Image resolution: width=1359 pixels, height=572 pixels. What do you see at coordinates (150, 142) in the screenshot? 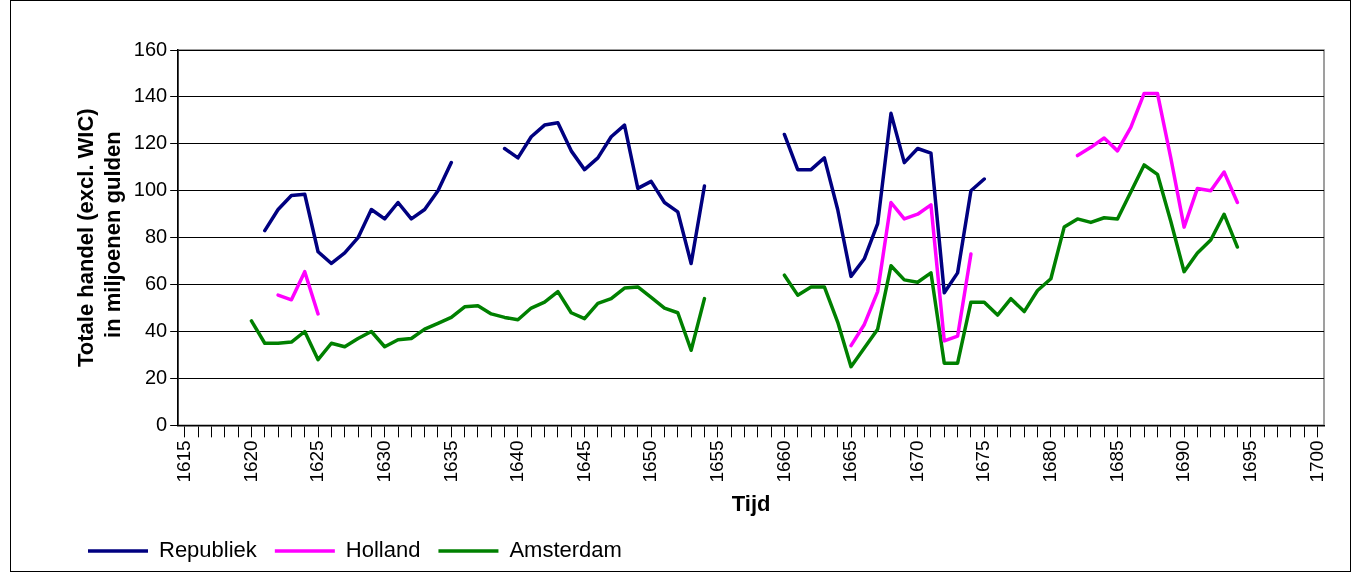
I see `y-tick-label: 120` at bounding box center [150, 142].